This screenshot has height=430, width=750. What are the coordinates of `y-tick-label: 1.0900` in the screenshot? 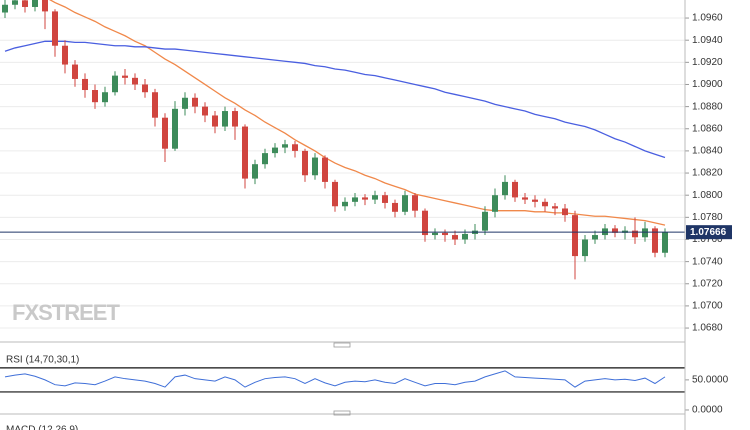 It's located at (707, 84).